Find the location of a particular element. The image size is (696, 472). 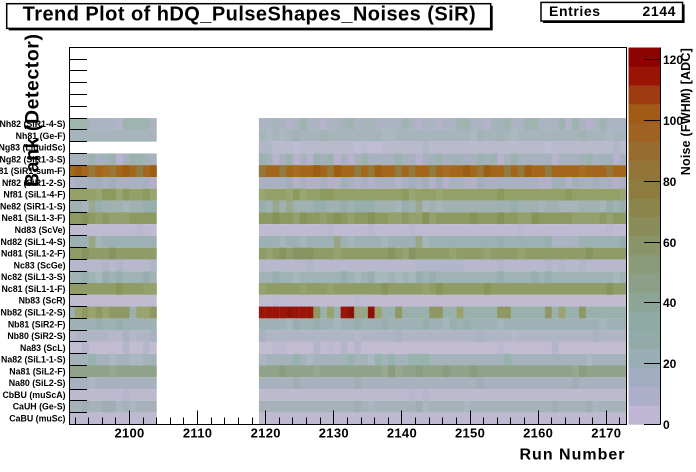

svg-text: Ng82 (SiR1-3-S) is located at coordinates (33, 159).